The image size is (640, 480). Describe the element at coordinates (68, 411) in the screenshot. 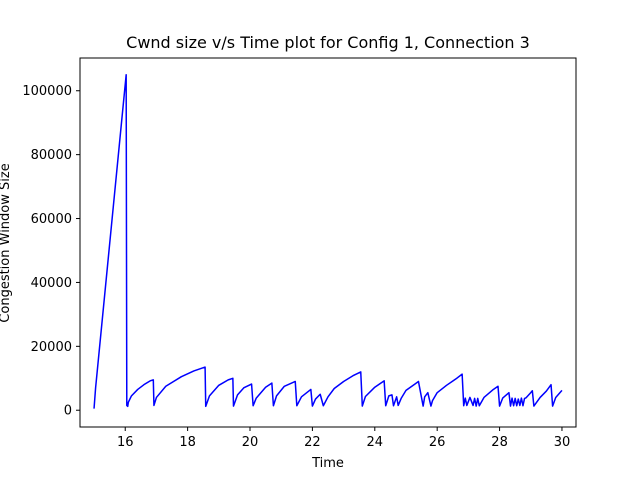

I see `y-tick-label: 0` at that location.